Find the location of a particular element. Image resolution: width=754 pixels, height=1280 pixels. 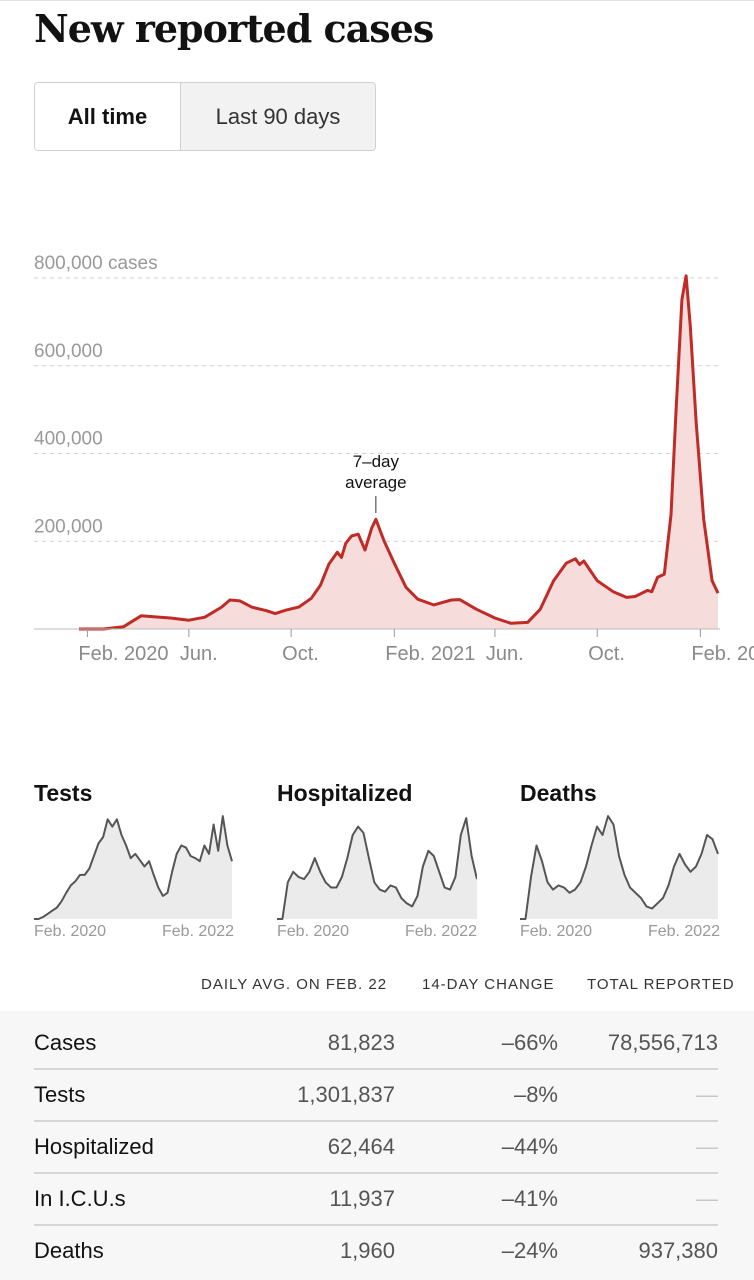

mini-title-deaths: Deaths is located at coordinates (558, 793).